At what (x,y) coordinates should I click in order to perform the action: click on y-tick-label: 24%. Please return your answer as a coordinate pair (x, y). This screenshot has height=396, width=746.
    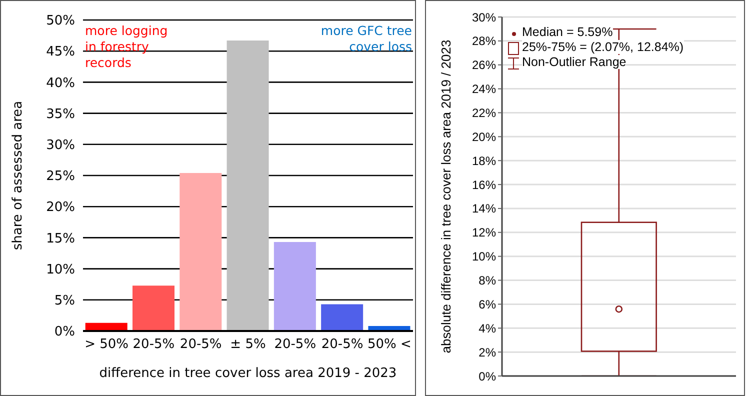
    Looking at the image, I should click on (484, 89).